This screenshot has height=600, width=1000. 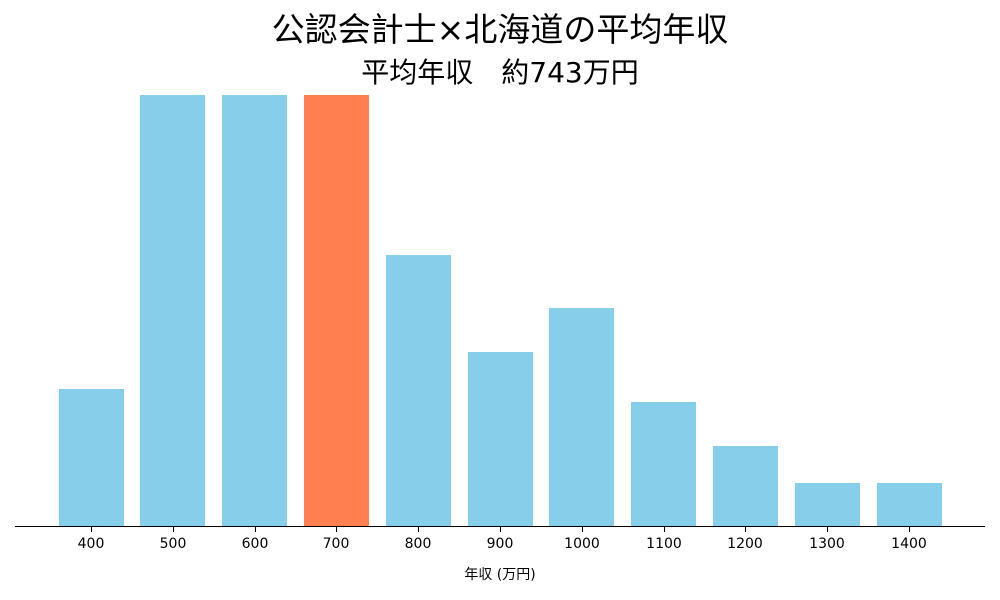 I want to click on x-tick-label: 1400, so click(x=909, y=544).